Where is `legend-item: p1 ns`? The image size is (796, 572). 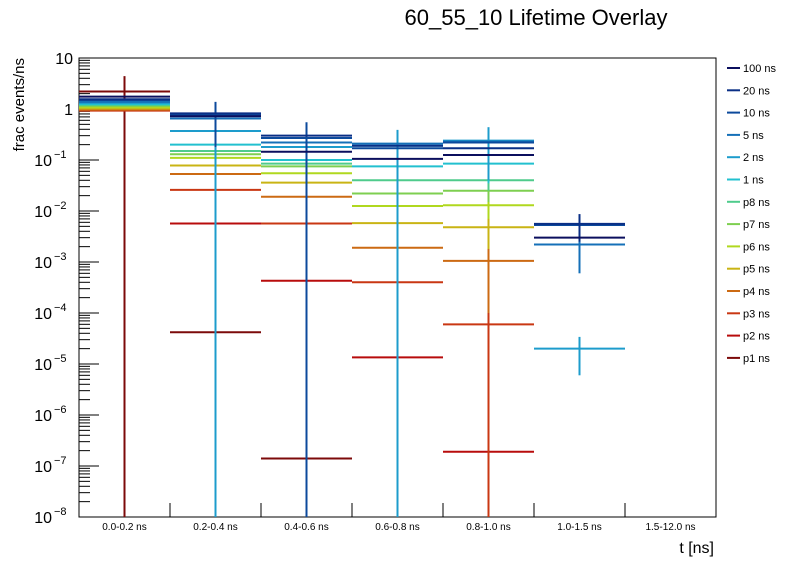
legend-item: p1 ns is located at coordinates (748, 359).